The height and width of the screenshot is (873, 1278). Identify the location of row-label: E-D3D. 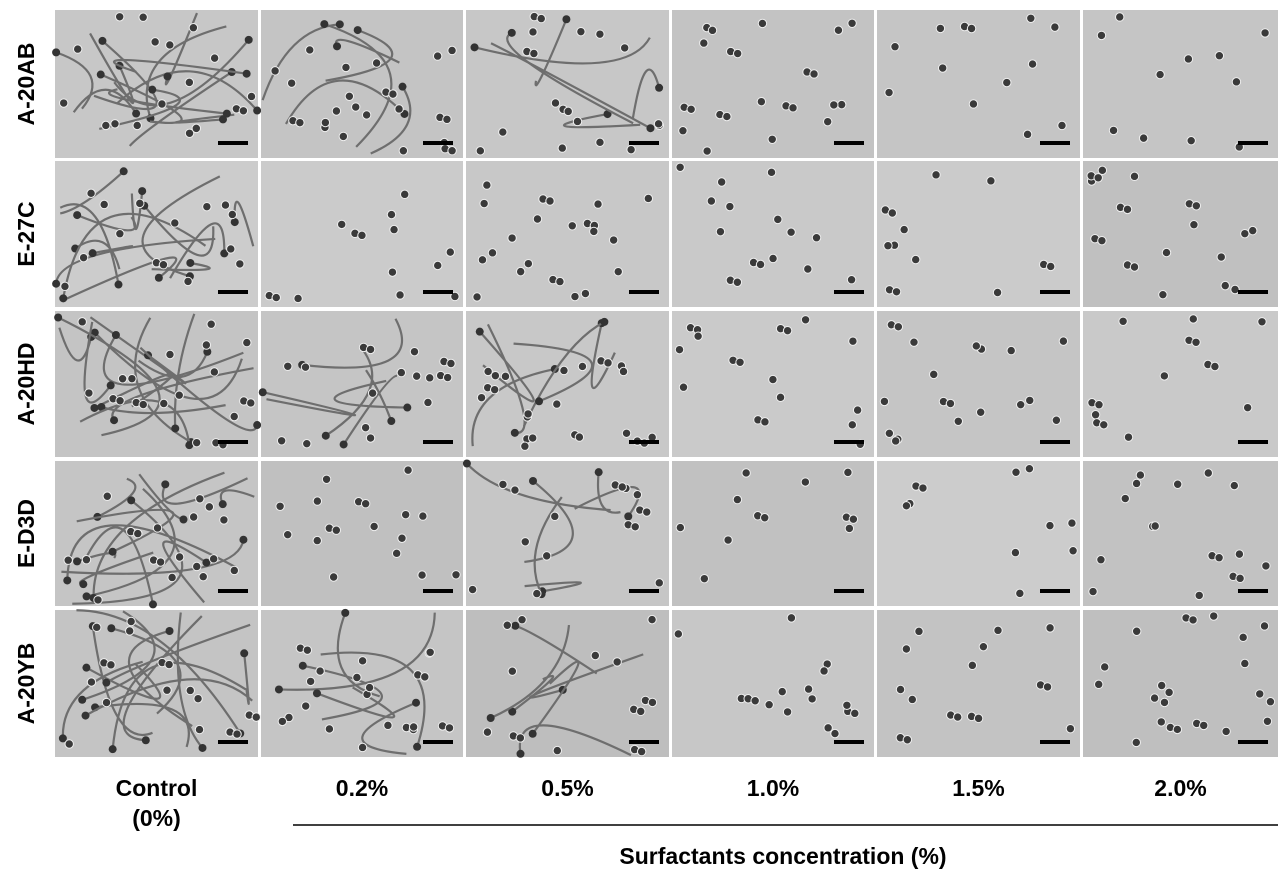
(26, 533).